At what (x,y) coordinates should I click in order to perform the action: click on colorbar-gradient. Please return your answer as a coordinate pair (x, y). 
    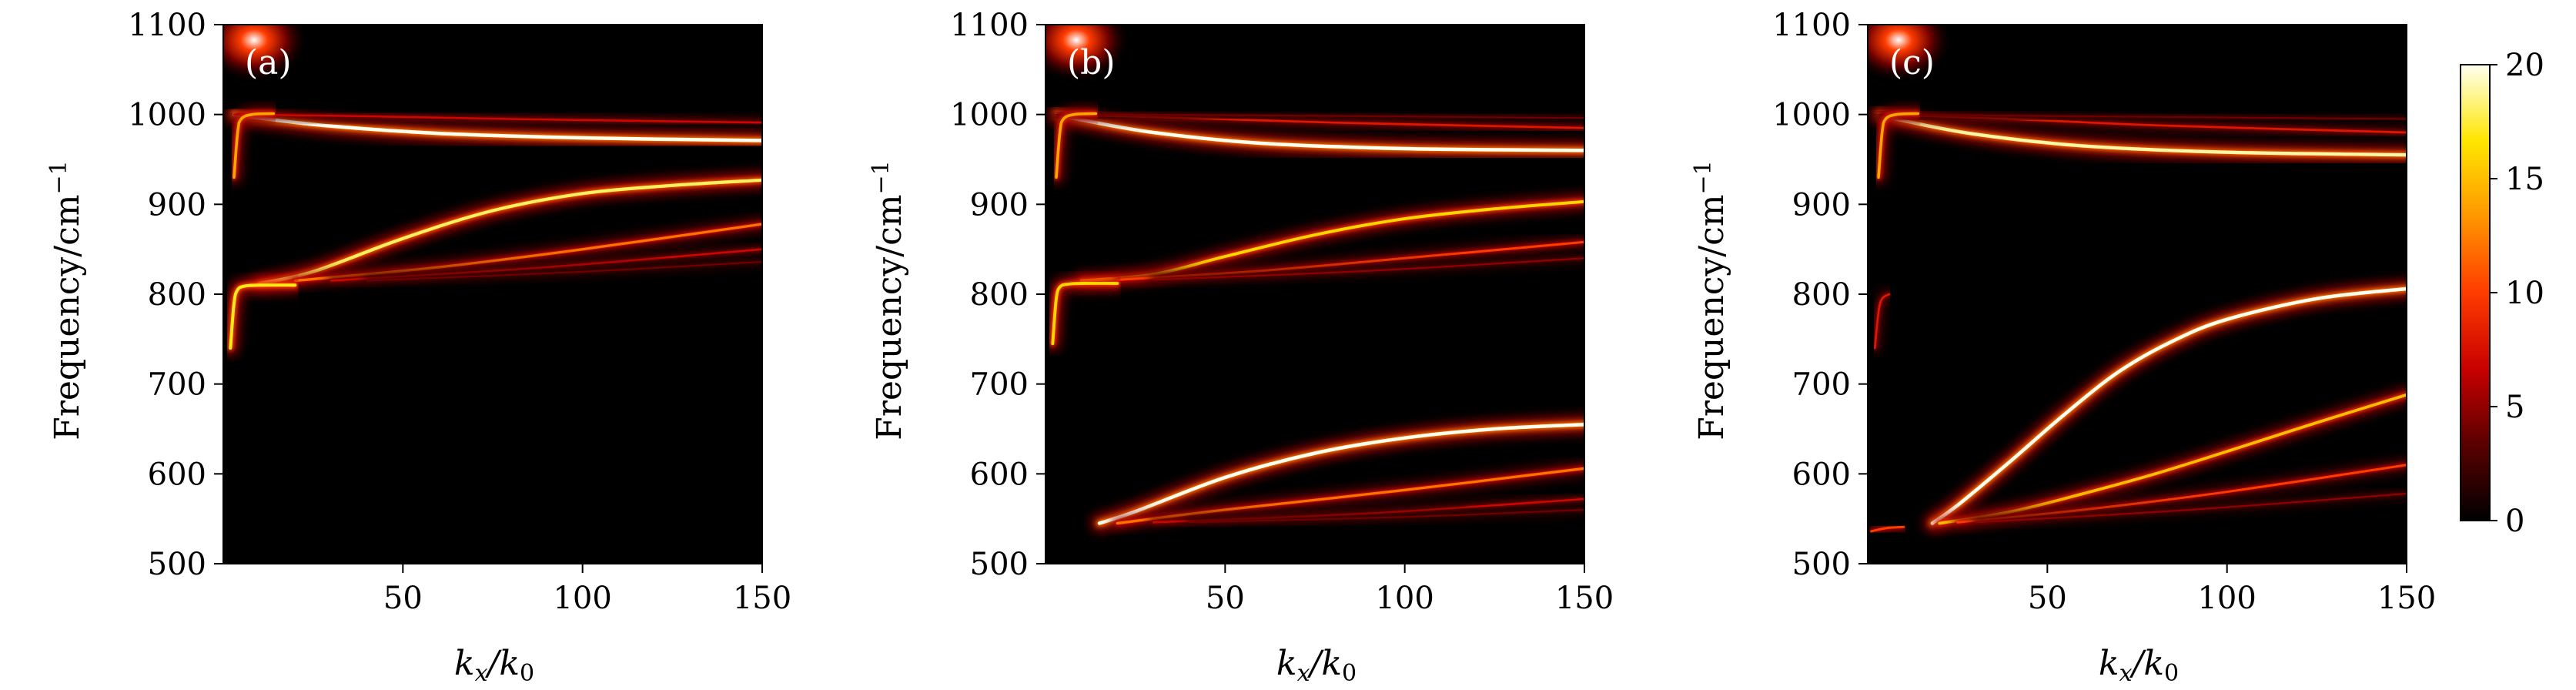
    Looking at the image, I should click on (2475, 292).